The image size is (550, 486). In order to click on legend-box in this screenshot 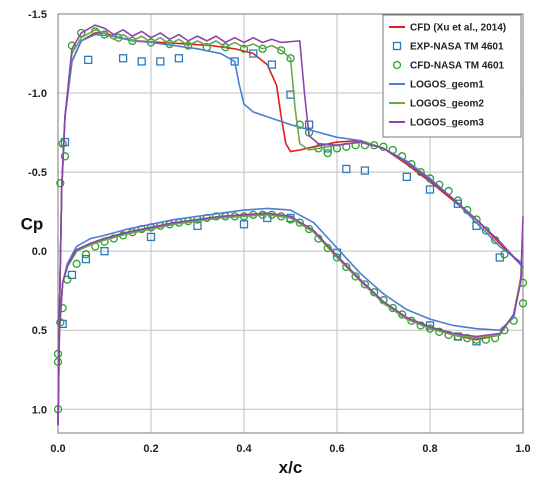, I will do `click(452, 76)`.